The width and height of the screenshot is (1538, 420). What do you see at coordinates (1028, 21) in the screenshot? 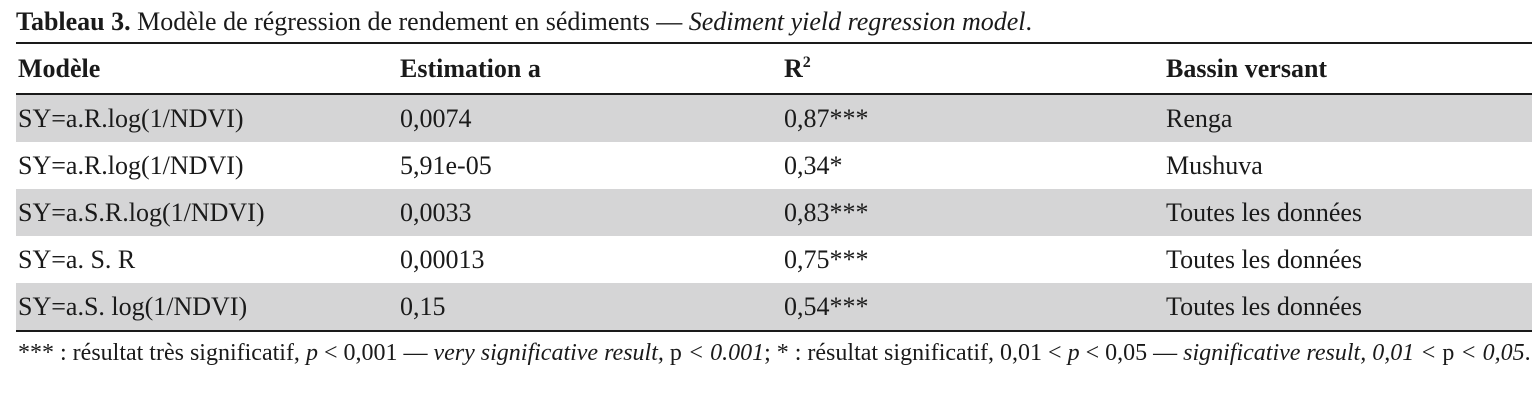
I see `caption-end: .` at bounding box center [1028, 21].